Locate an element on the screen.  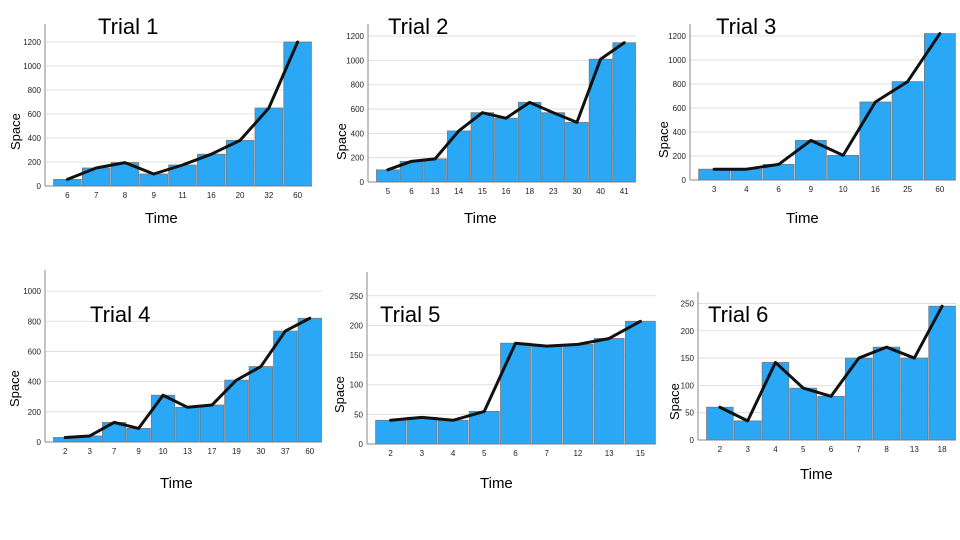
x-tick-label: 8 is located at coordinates (125, 195).